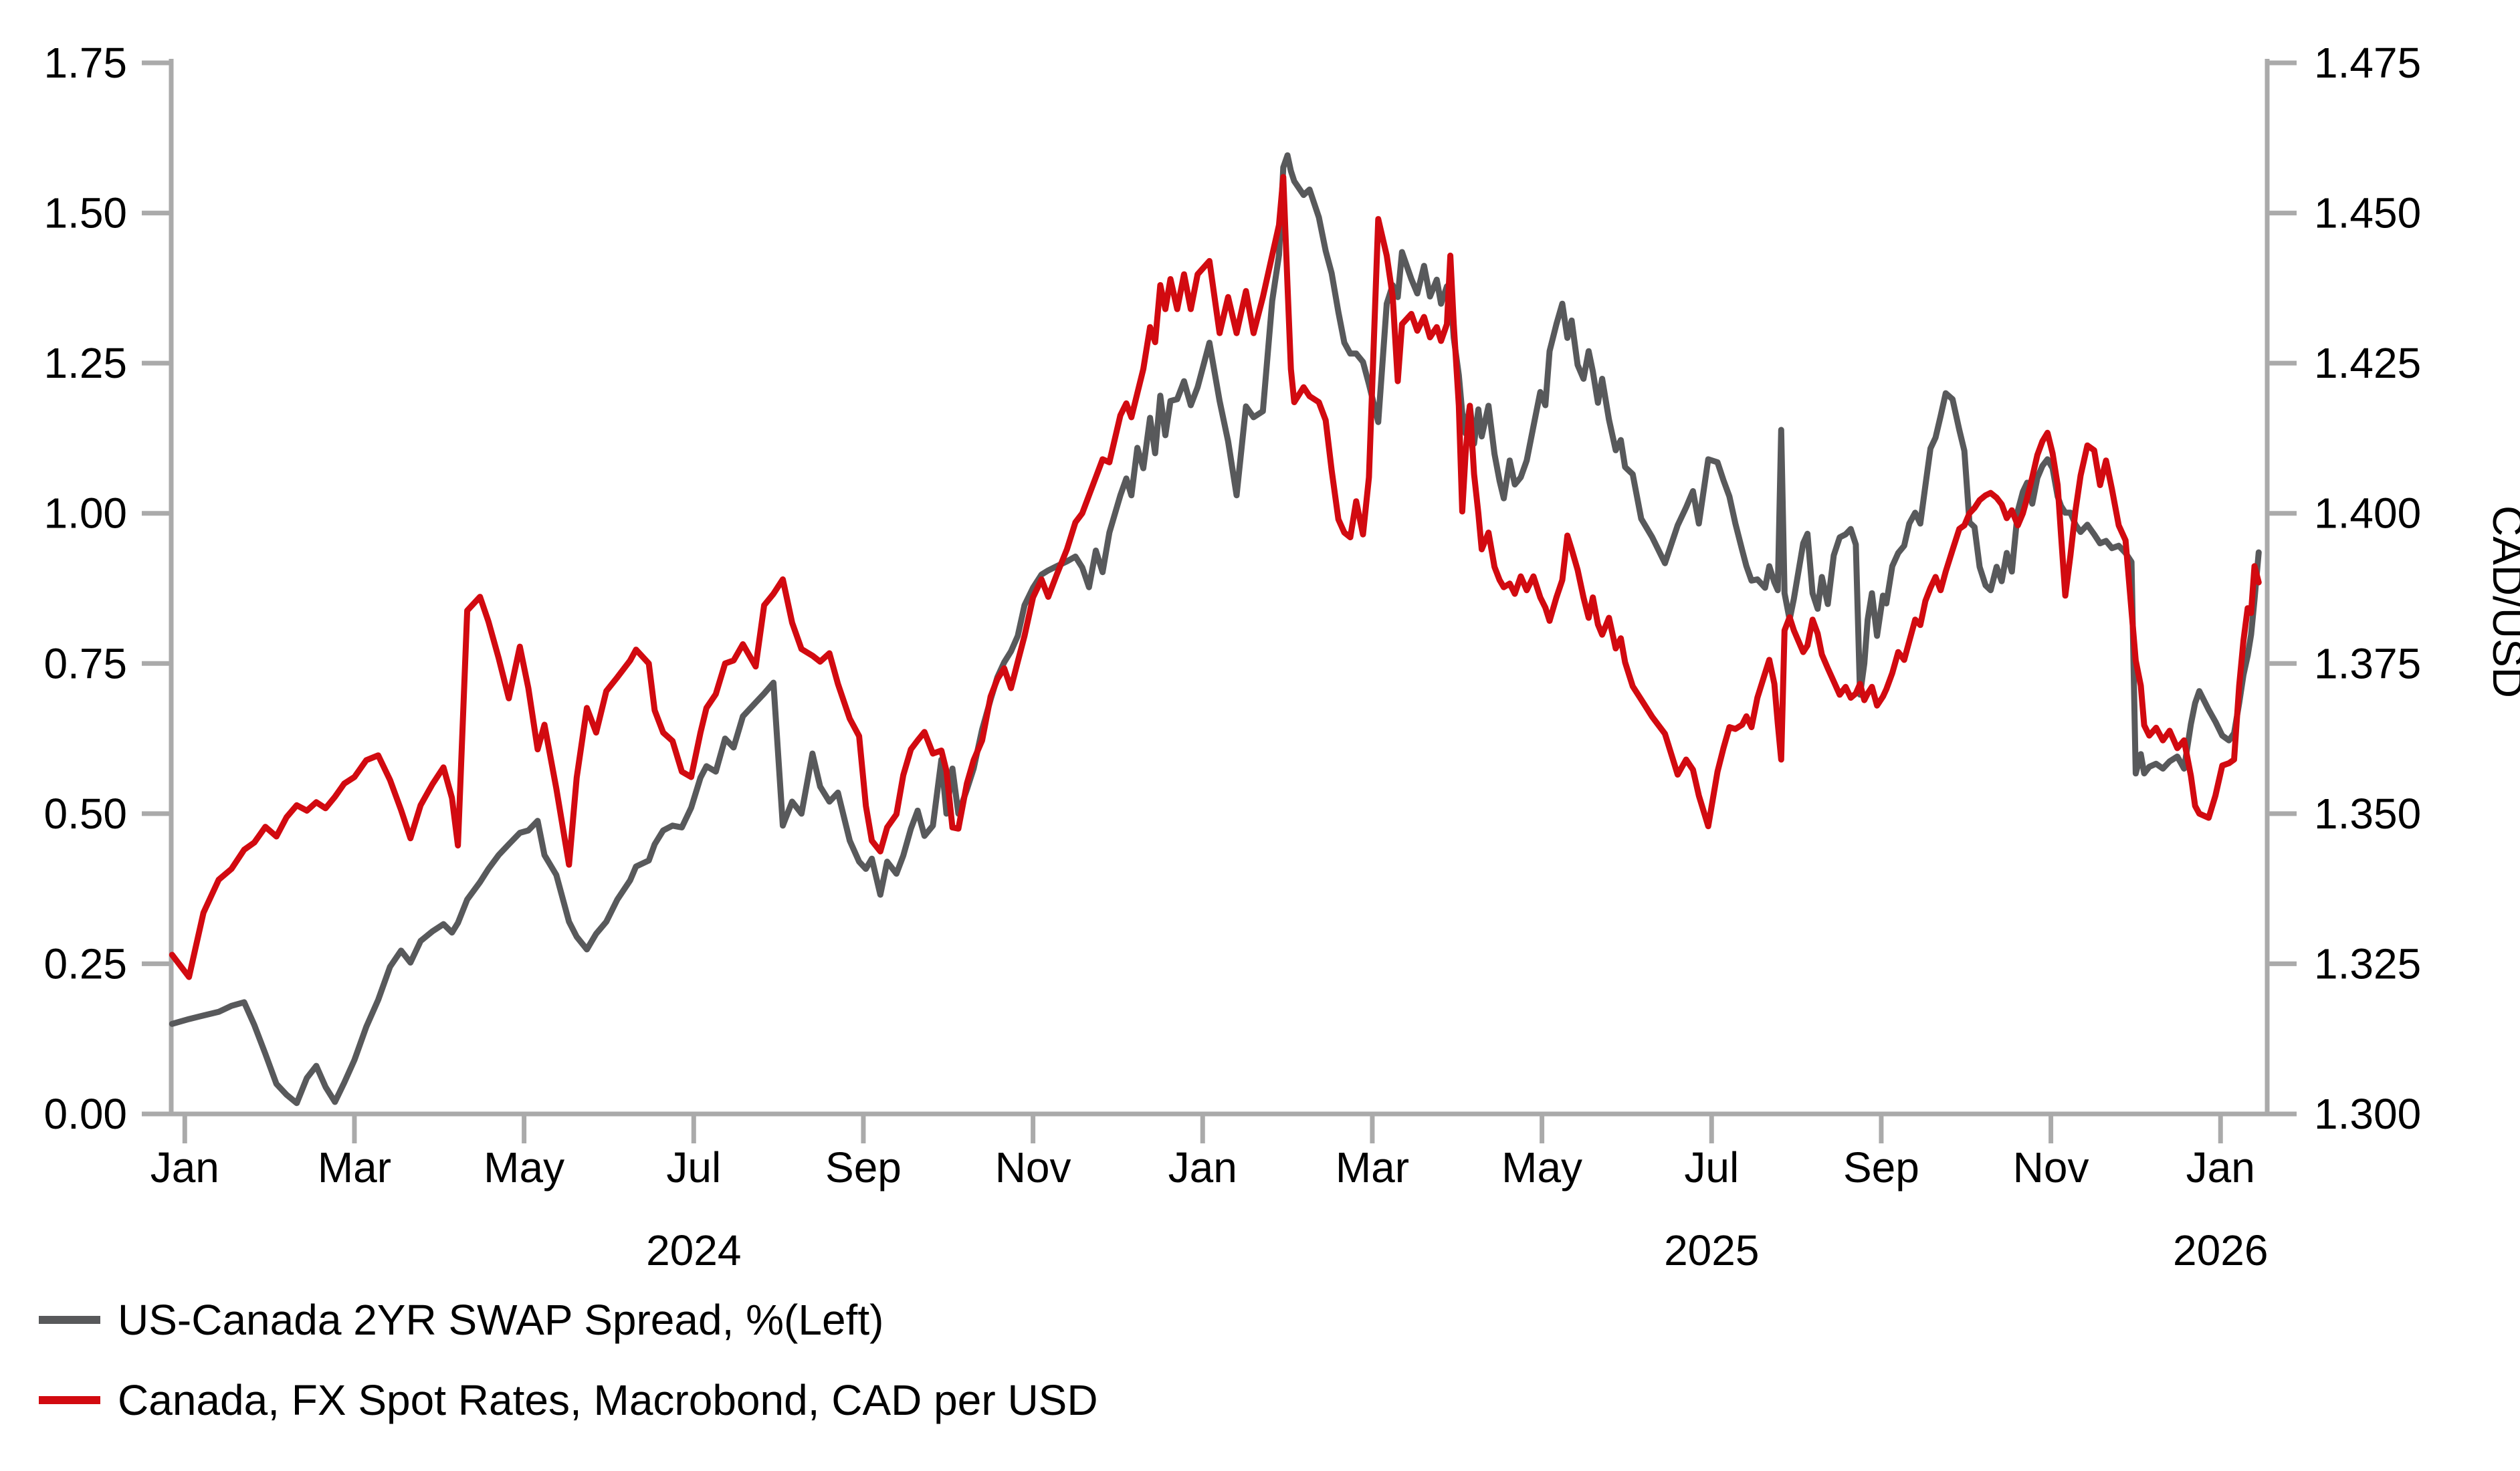 Image resolution: width=2520 pixels, height=1471 pixels. What do you see at coordinates (156, 588) in the screenshot?
I see `left-axis-ticks` at bounding box center [156, 588].